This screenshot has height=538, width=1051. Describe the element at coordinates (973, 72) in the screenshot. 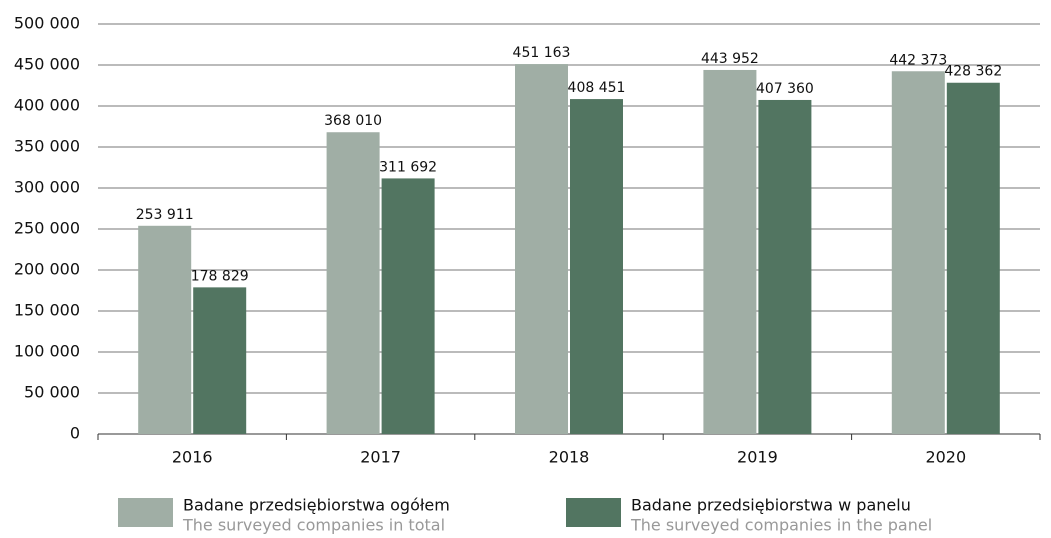

I see `value-label: 428 362` at that location.